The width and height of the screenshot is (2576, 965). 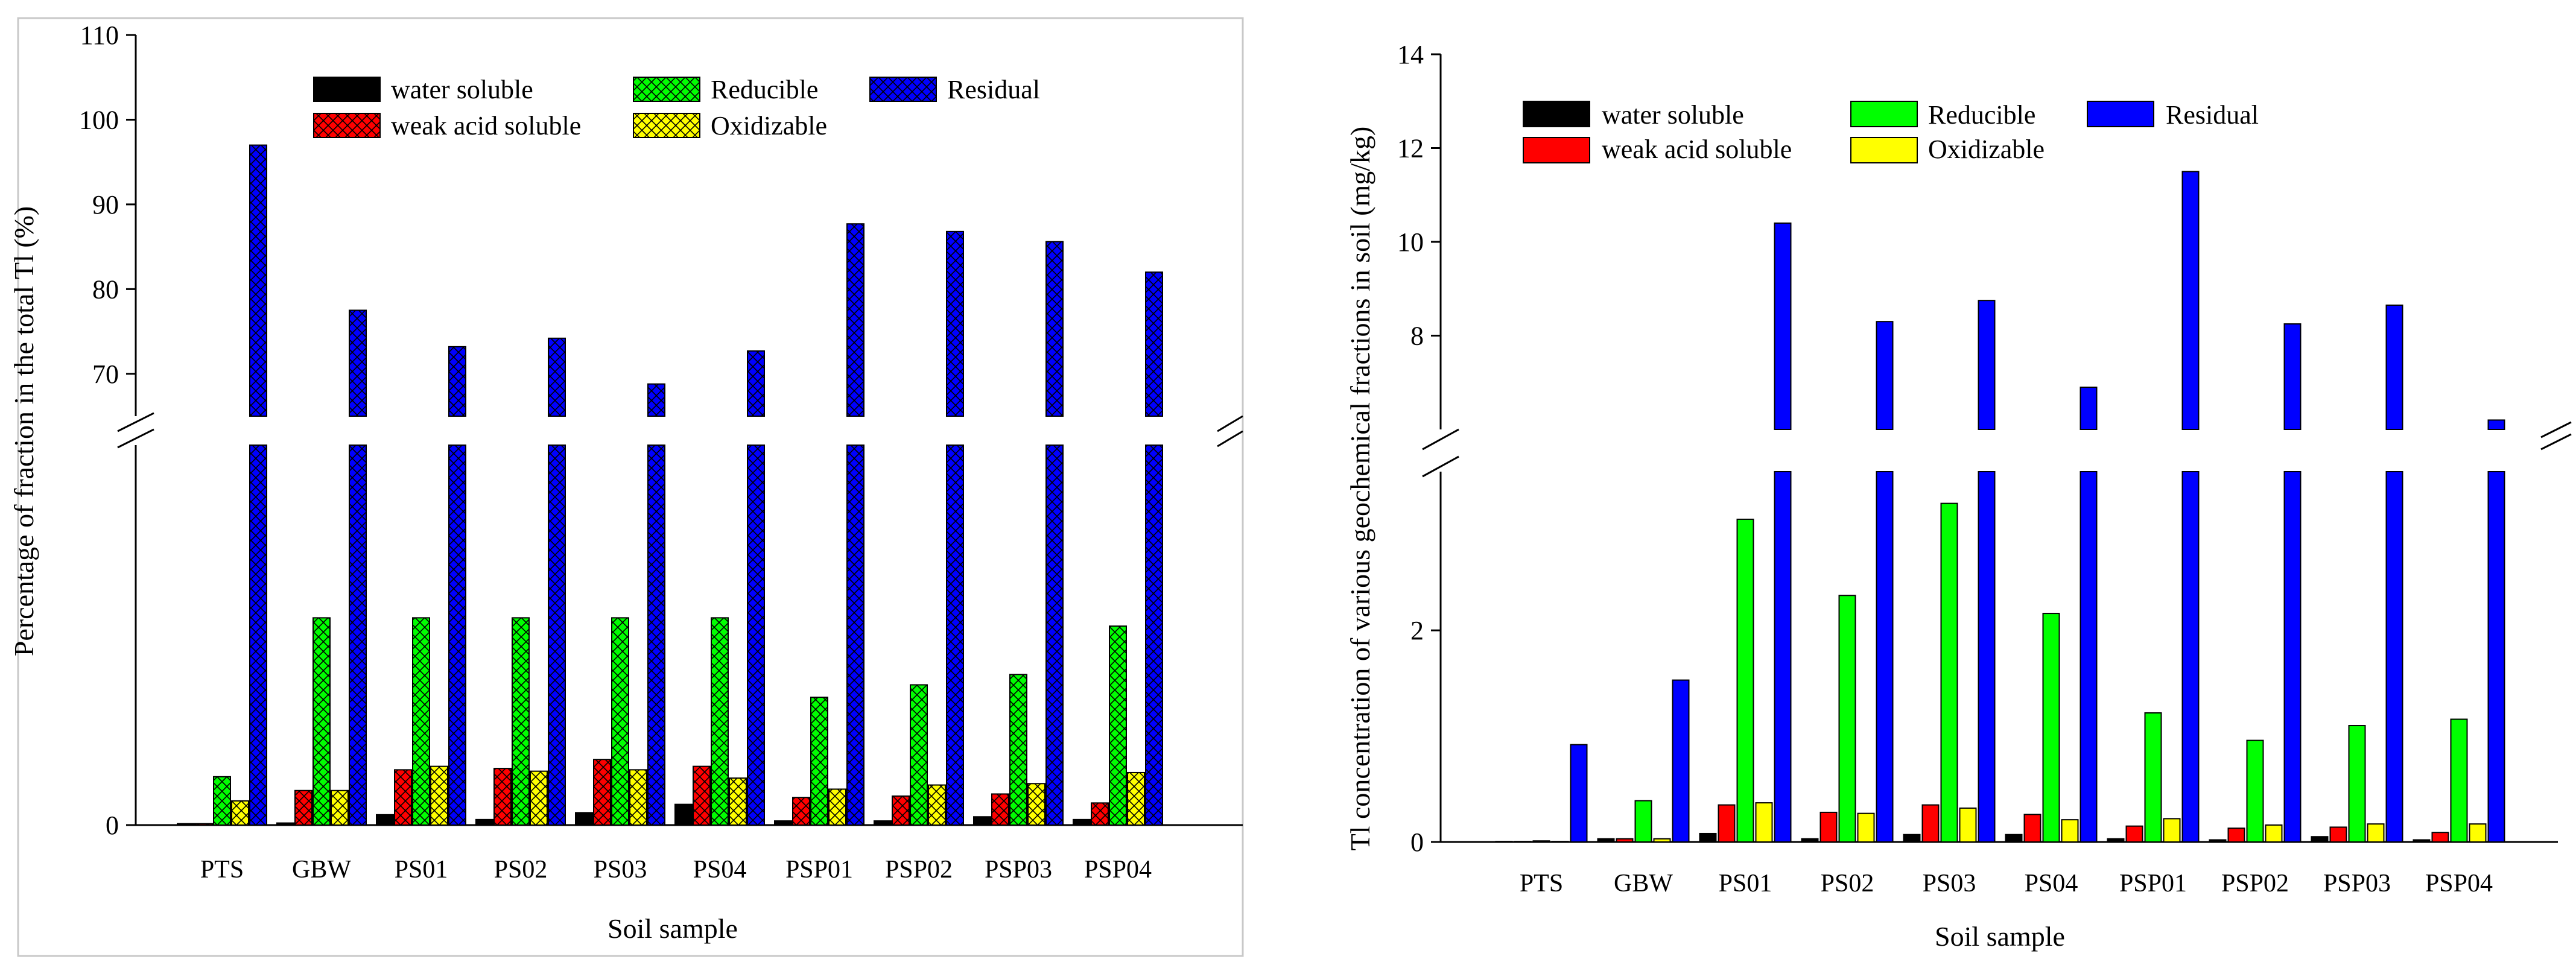 What do you see at coordinates (719, 721) in the screenshot?
I see `bar-reducible-ps04-hatch` at bounding box center [719, 721].